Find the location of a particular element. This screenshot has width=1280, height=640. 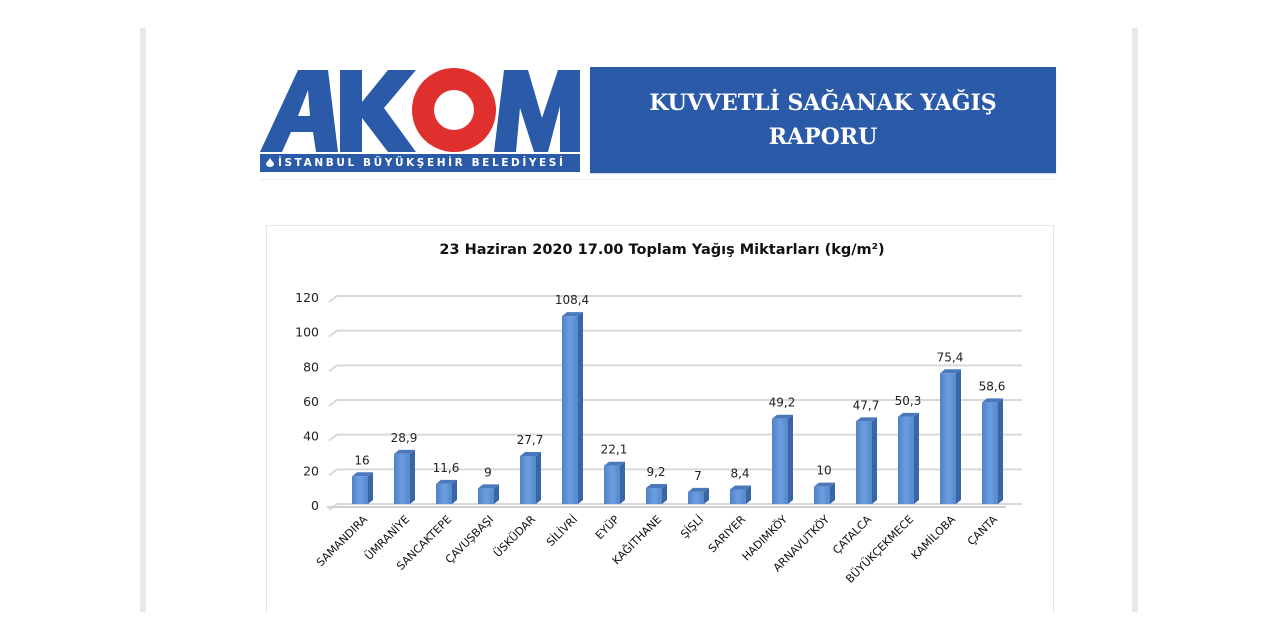

x-category-label: SARIYER is located at coordinates (727, 534).